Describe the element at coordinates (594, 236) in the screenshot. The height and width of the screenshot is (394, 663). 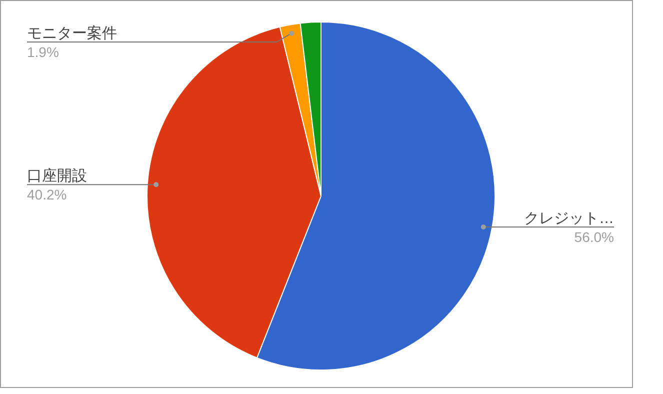
I see `data-label: 56.0%` at that location.